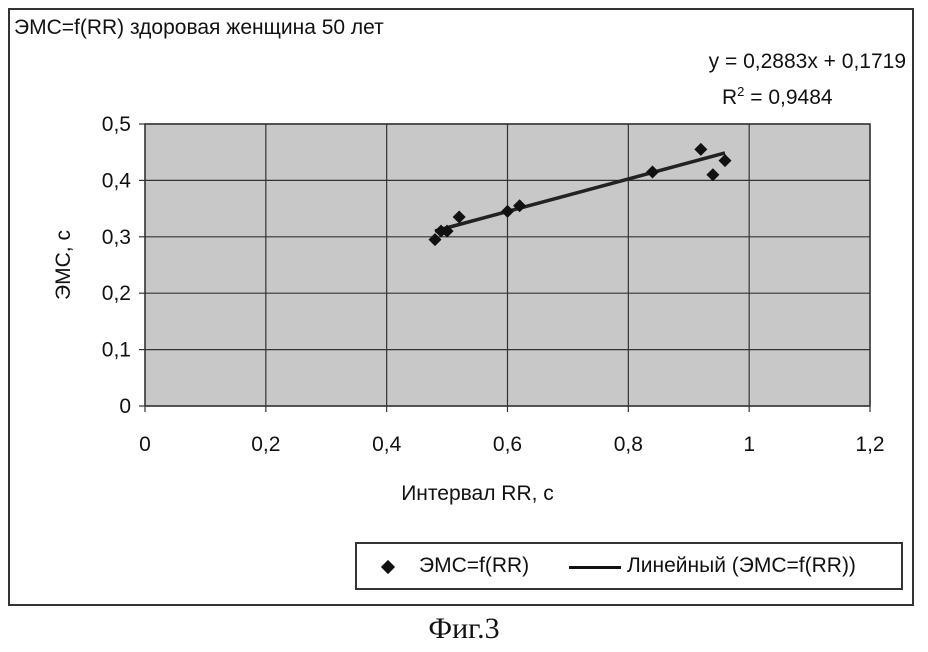 The height and width of the screenshot is (652, 928). Describe the element at coordinates (628, 444) in the screenshot. I see `x-tick-label: 0,8` at that location.